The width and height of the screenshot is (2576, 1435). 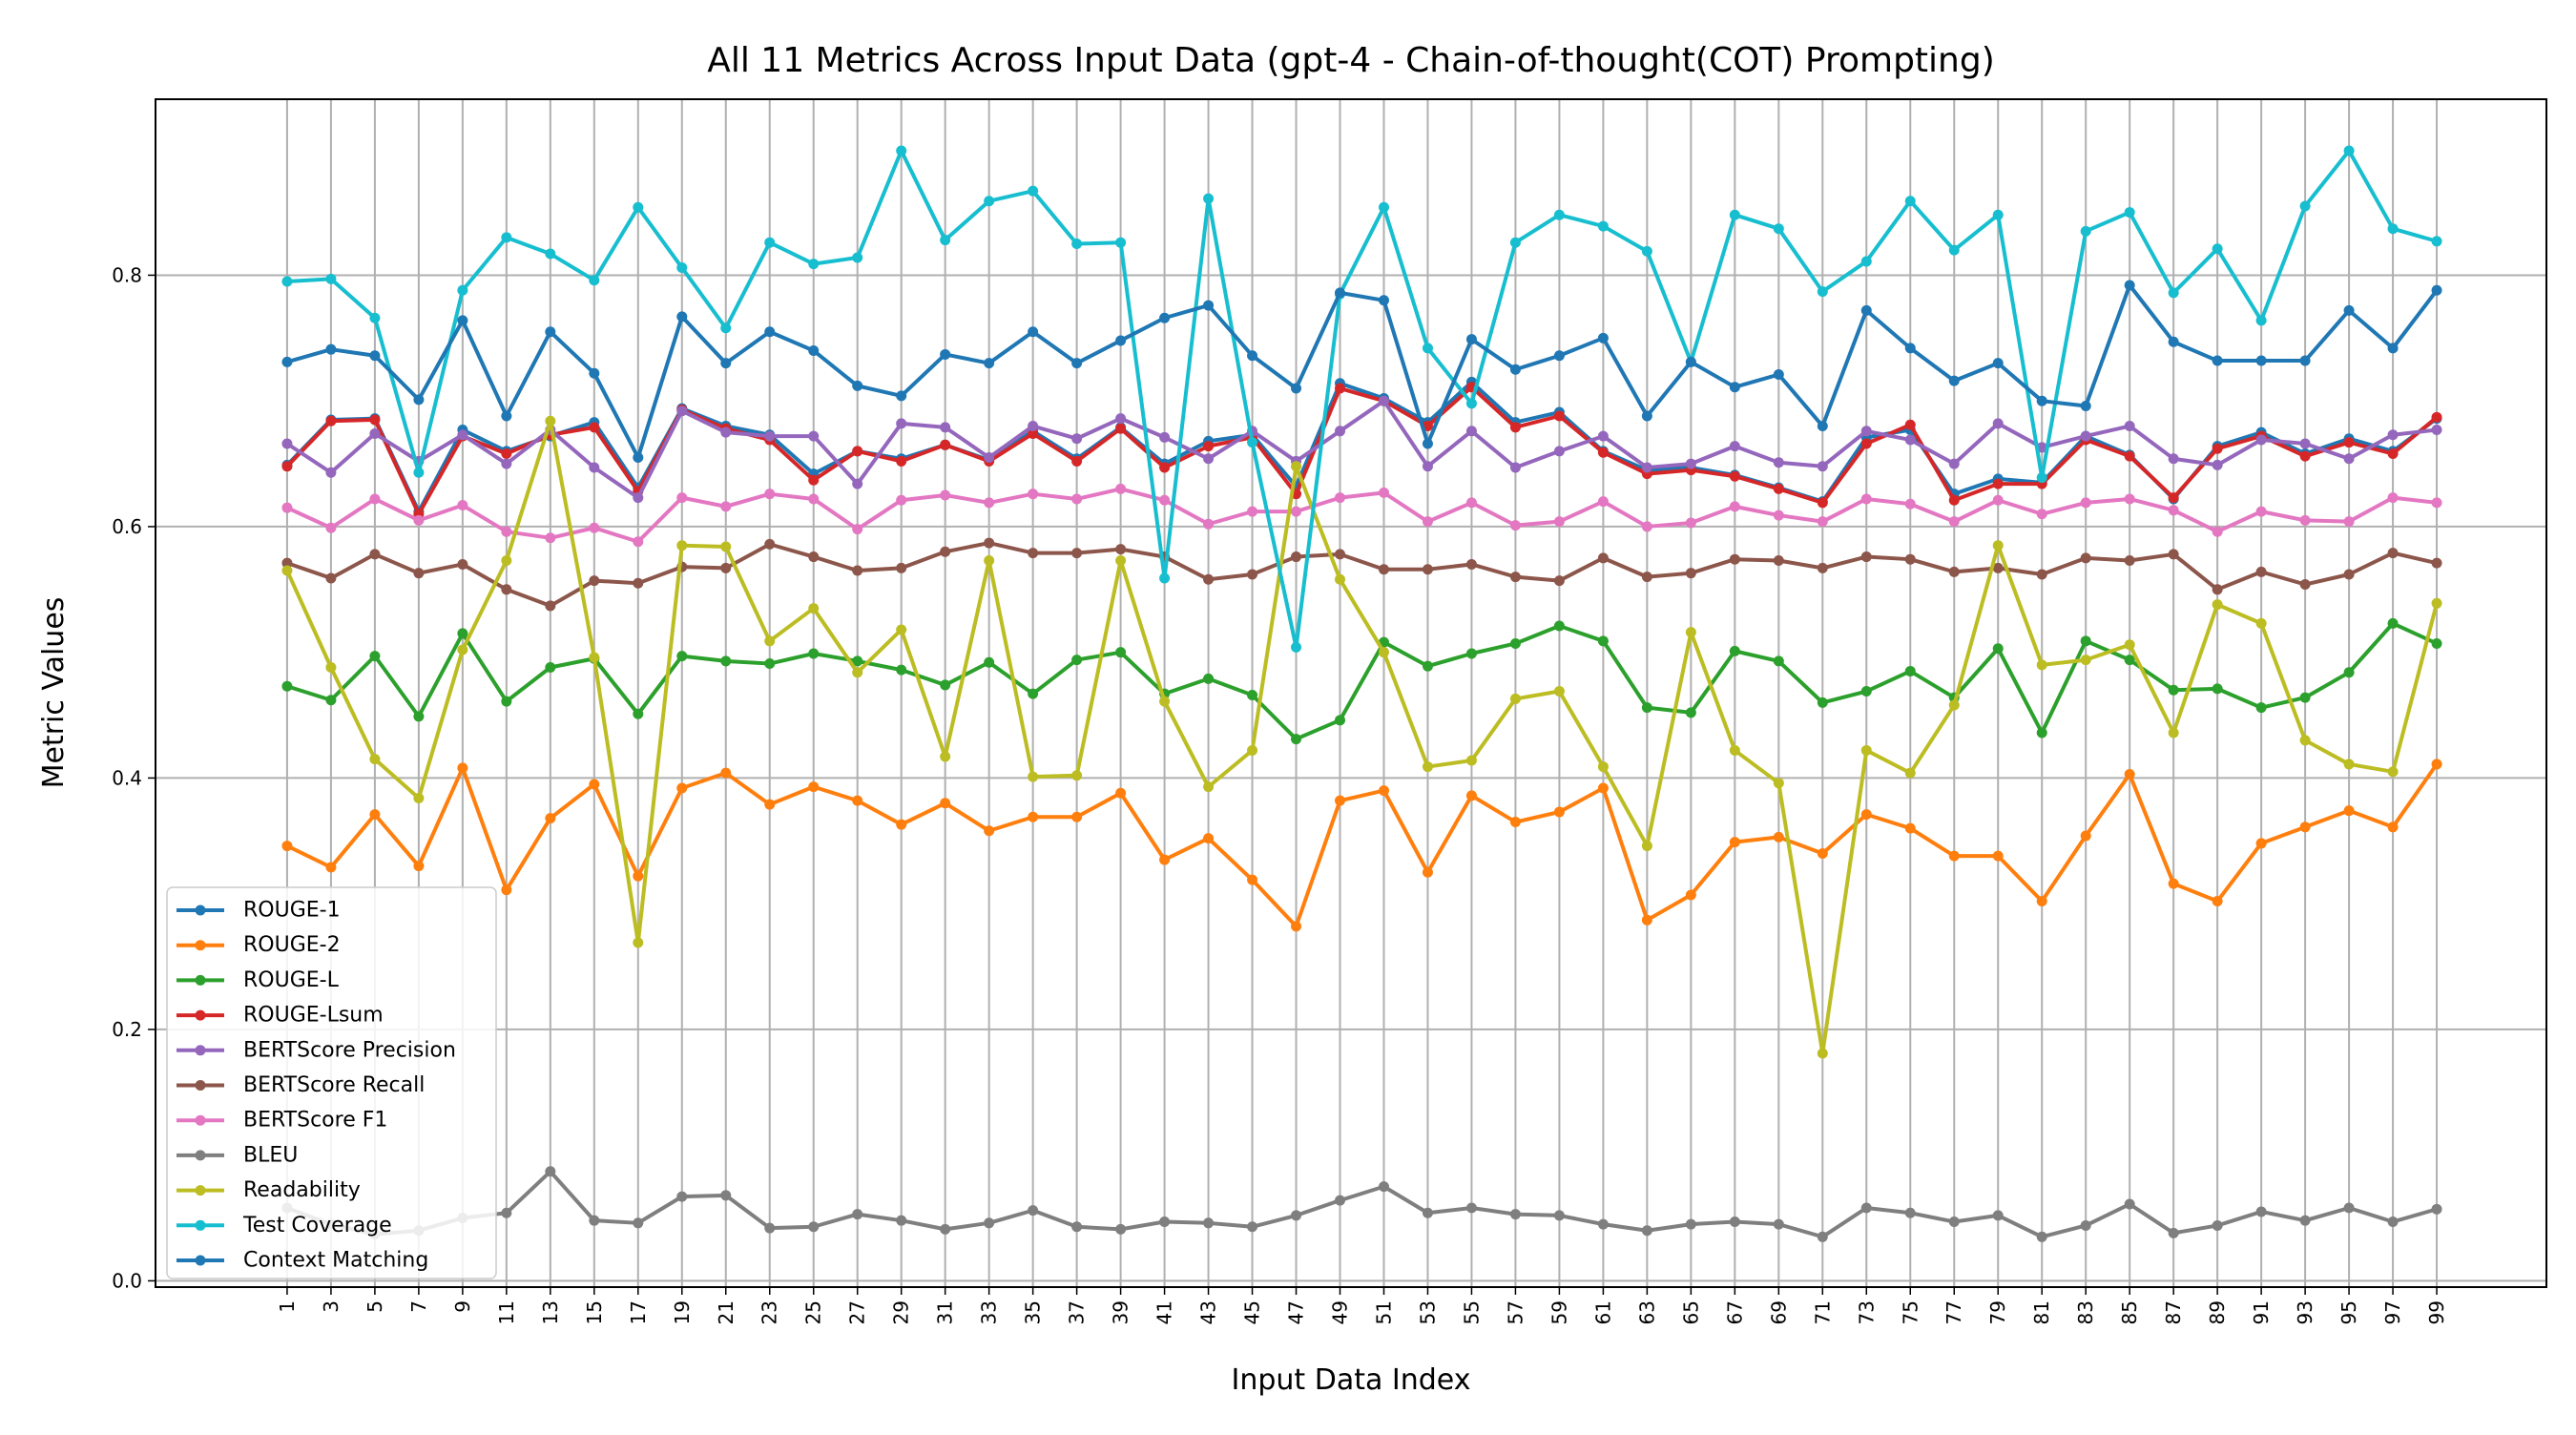 What do you see at coordinates (1953, 1312) in the screenshot?
I see `x-tick-label: 77` at bounding box center [1953, 1312].